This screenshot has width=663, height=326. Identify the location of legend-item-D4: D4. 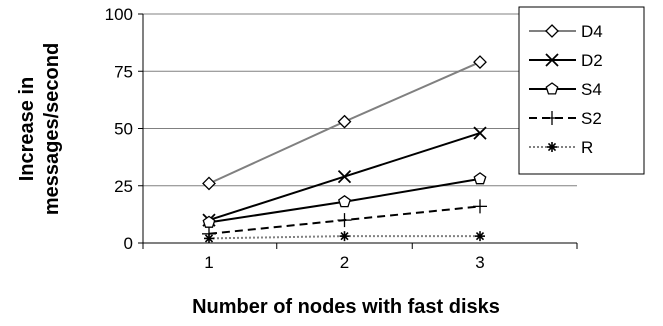
(566, 31).